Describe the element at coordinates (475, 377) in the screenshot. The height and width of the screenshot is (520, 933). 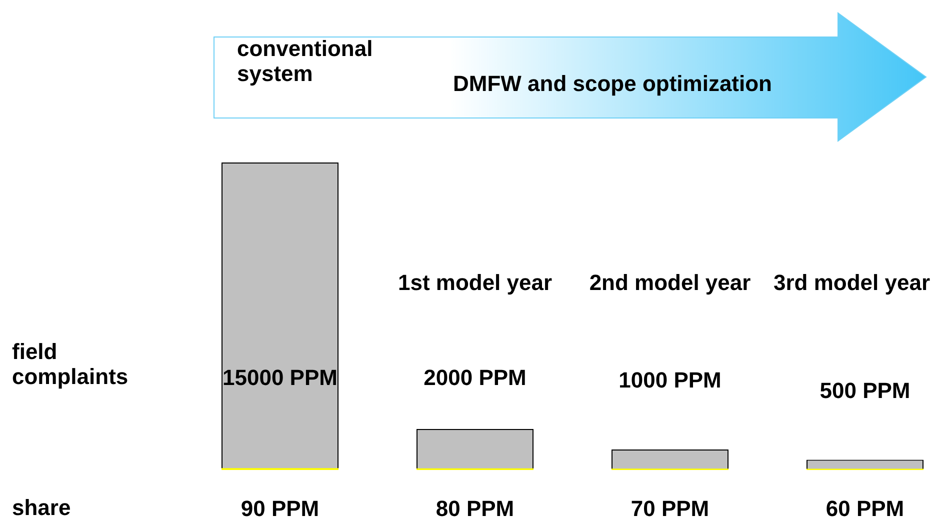
I see `data-label: 2000 PPM` at that location.